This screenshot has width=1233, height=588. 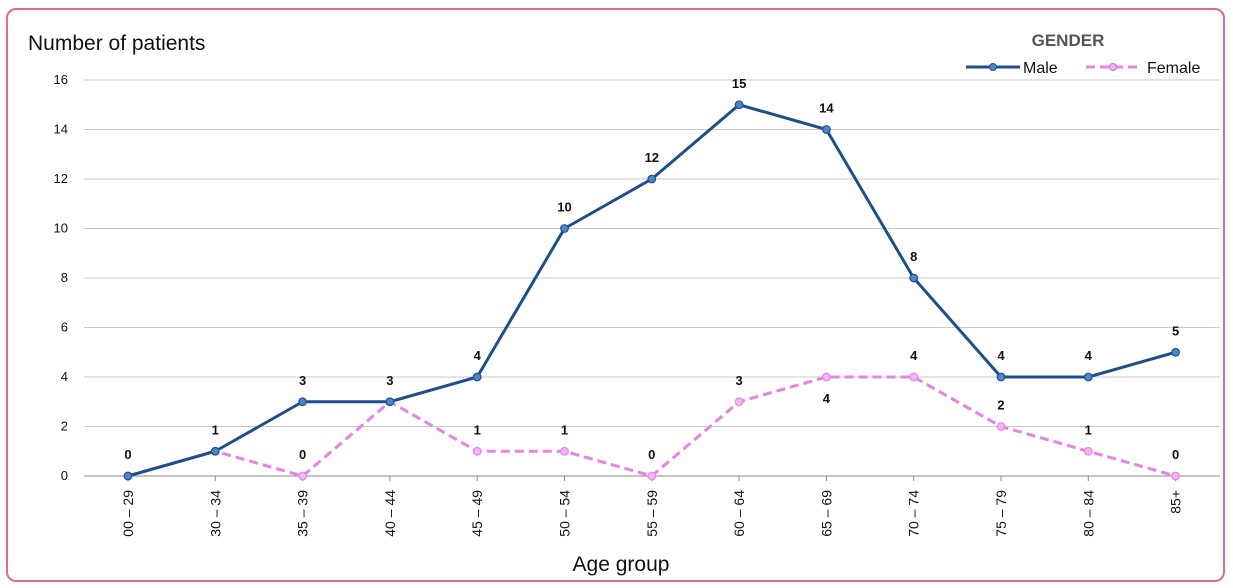 What do you see at coordinates (826, 108) in the screenshot?
I see `data-label-male: 14` at bounding box center [826, 108].